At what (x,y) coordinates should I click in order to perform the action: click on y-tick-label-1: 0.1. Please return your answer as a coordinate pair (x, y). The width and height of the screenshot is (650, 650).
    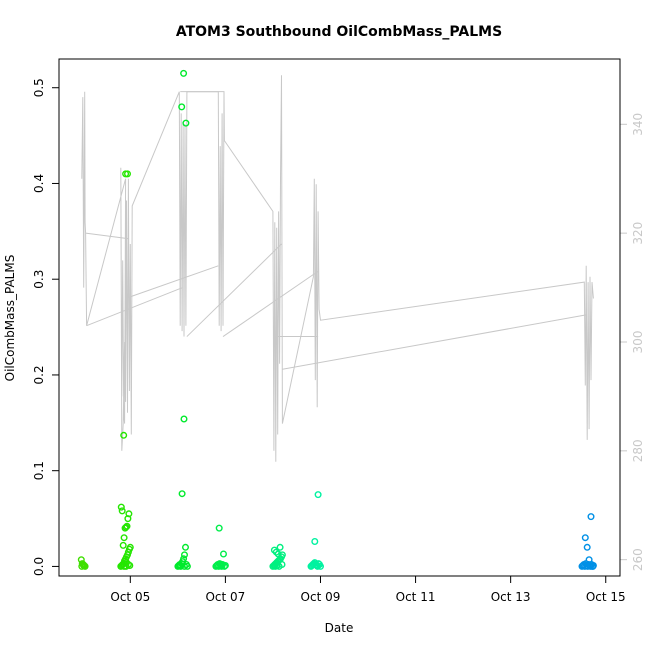
    Looking at the image, I should click on (39, 470).